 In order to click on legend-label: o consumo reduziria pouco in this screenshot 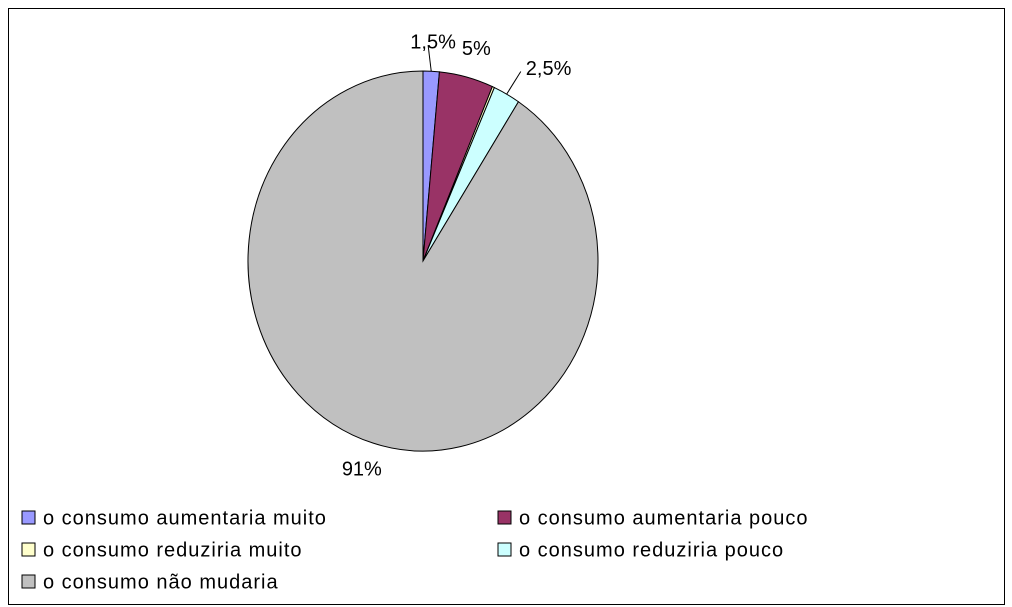, I will do `click(651, 550)`.